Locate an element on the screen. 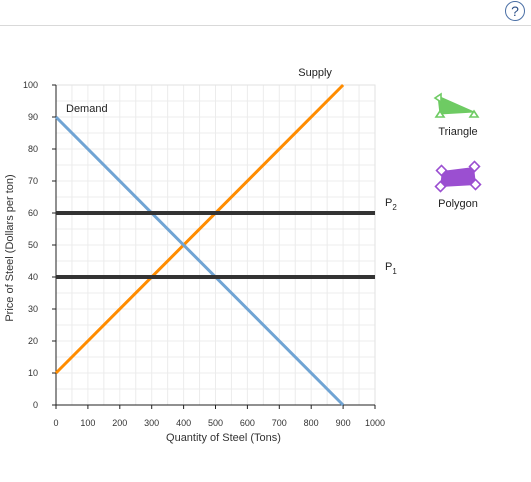 The image size is (531, 482). triangle-tool-icon is located at coordinates (456, 105).